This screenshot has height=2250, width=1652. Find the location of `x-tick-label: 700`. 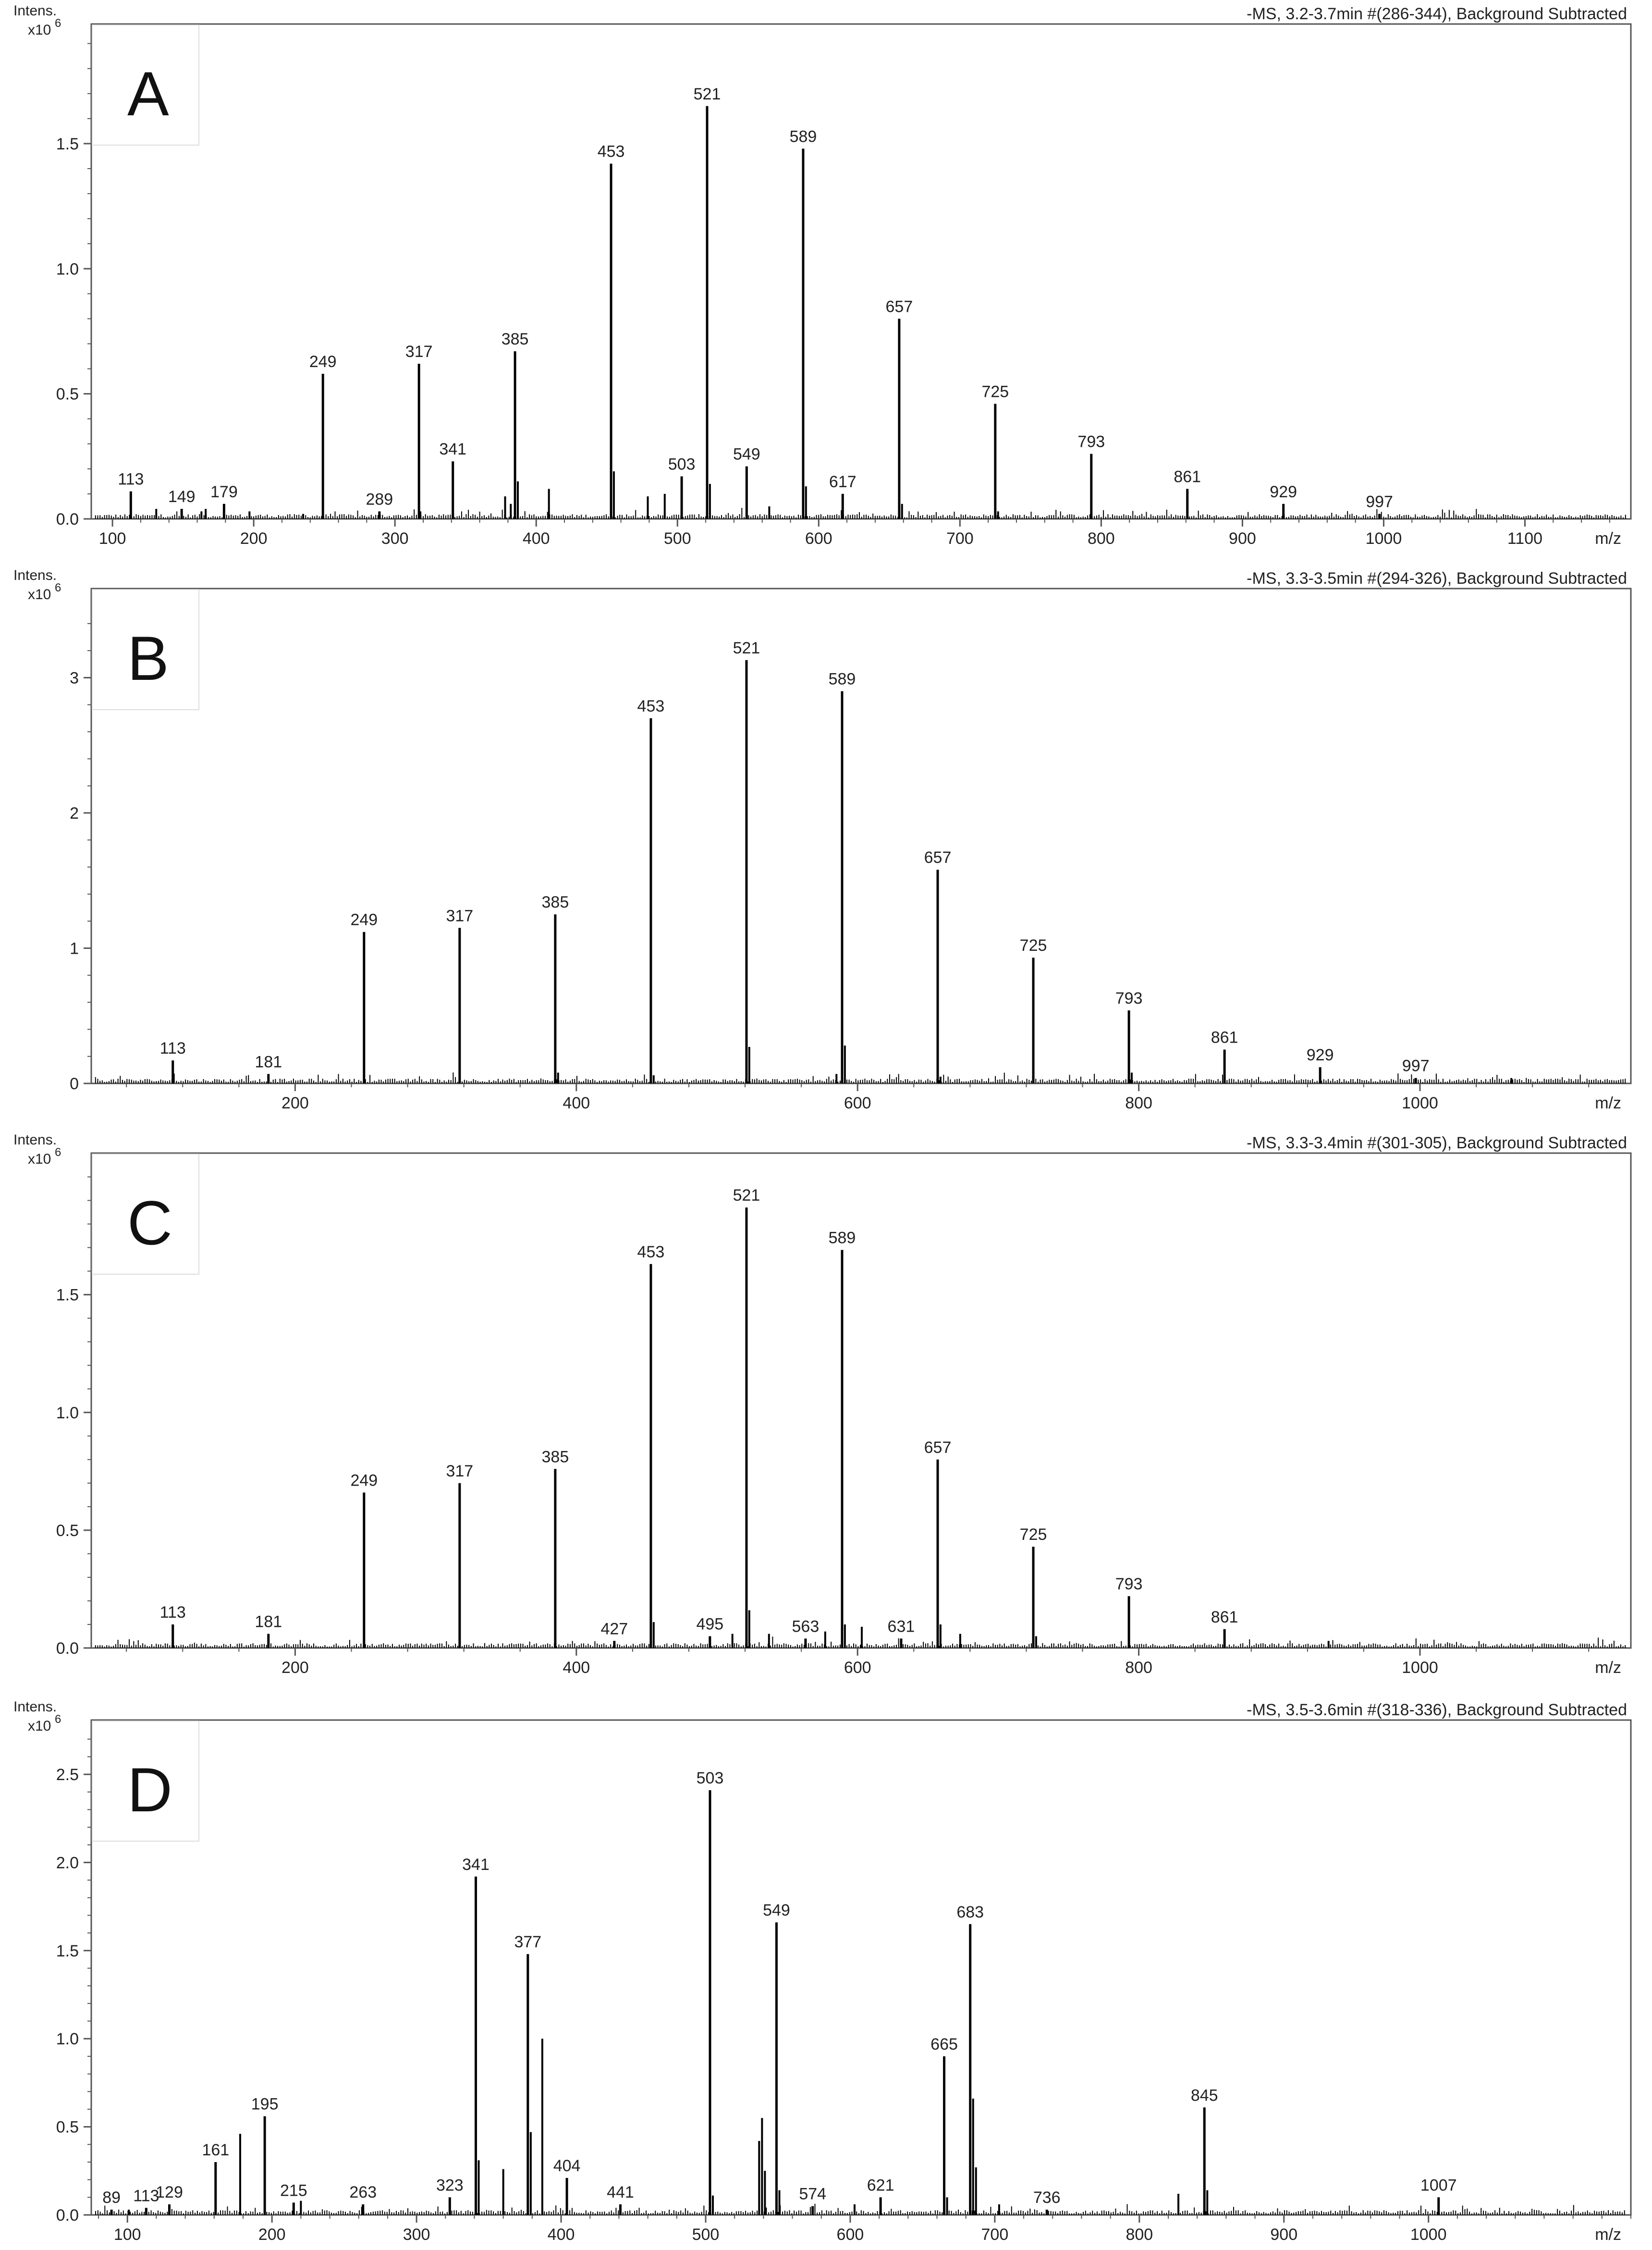

x-tick-label: 700 is located at coordinates (995, 2234).